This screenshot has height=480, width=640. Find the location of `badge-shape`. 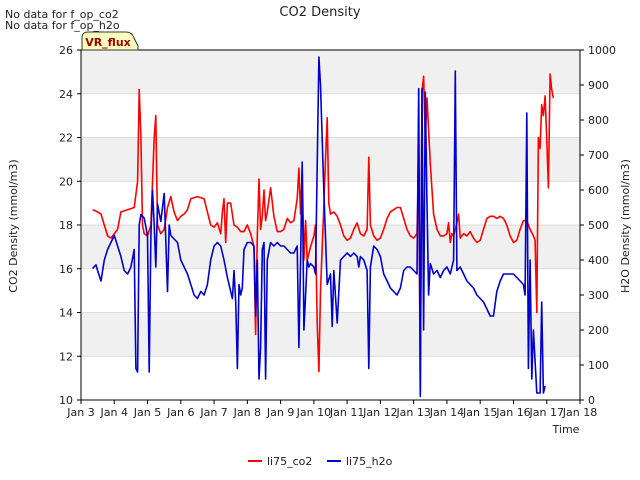

badge-shape is located at coordinates (110, 41).